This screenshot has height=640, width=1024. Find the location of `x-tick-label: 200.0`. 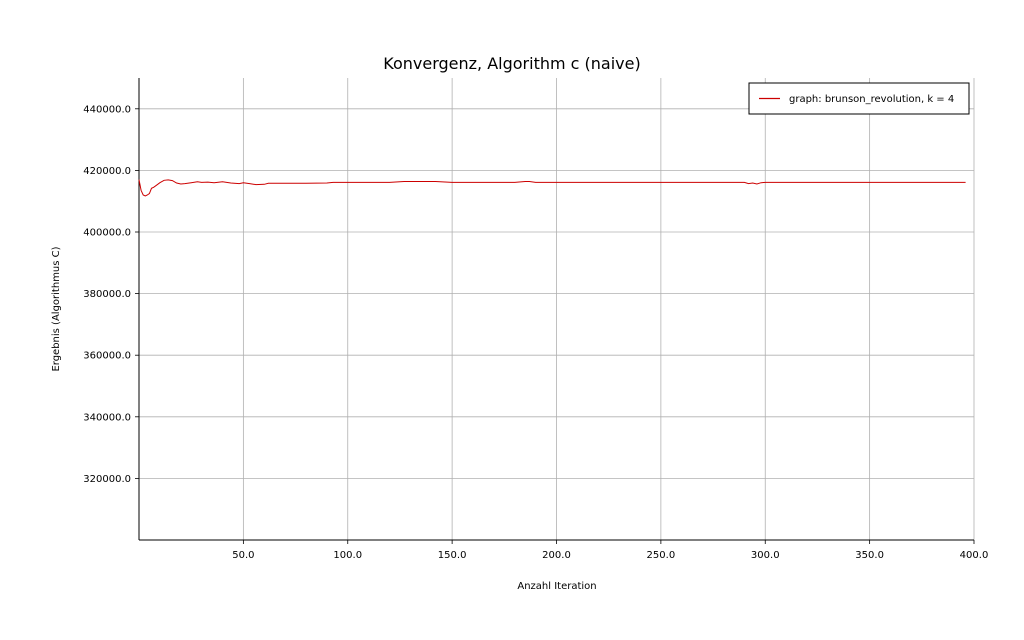

x-tick-label: 200.0 is located at coordinates (556, 555).